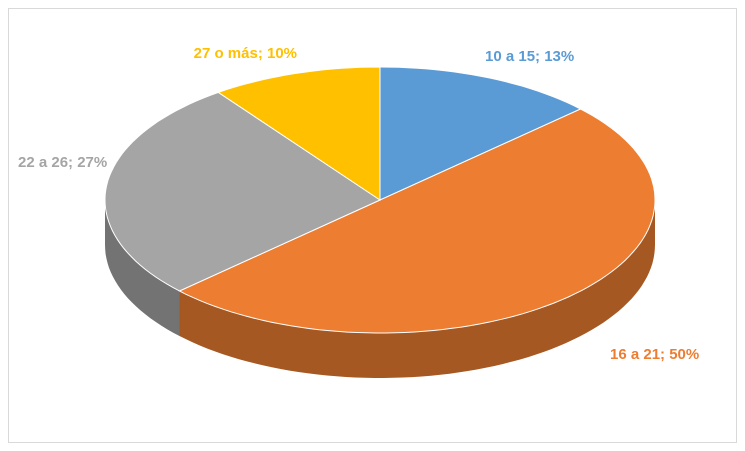 The height and width of the screenshot is (451, 745). Describe the element at coordinates (529, 56) in the screenshot. I see `data-label: 10 a 15; 13%` at that location.